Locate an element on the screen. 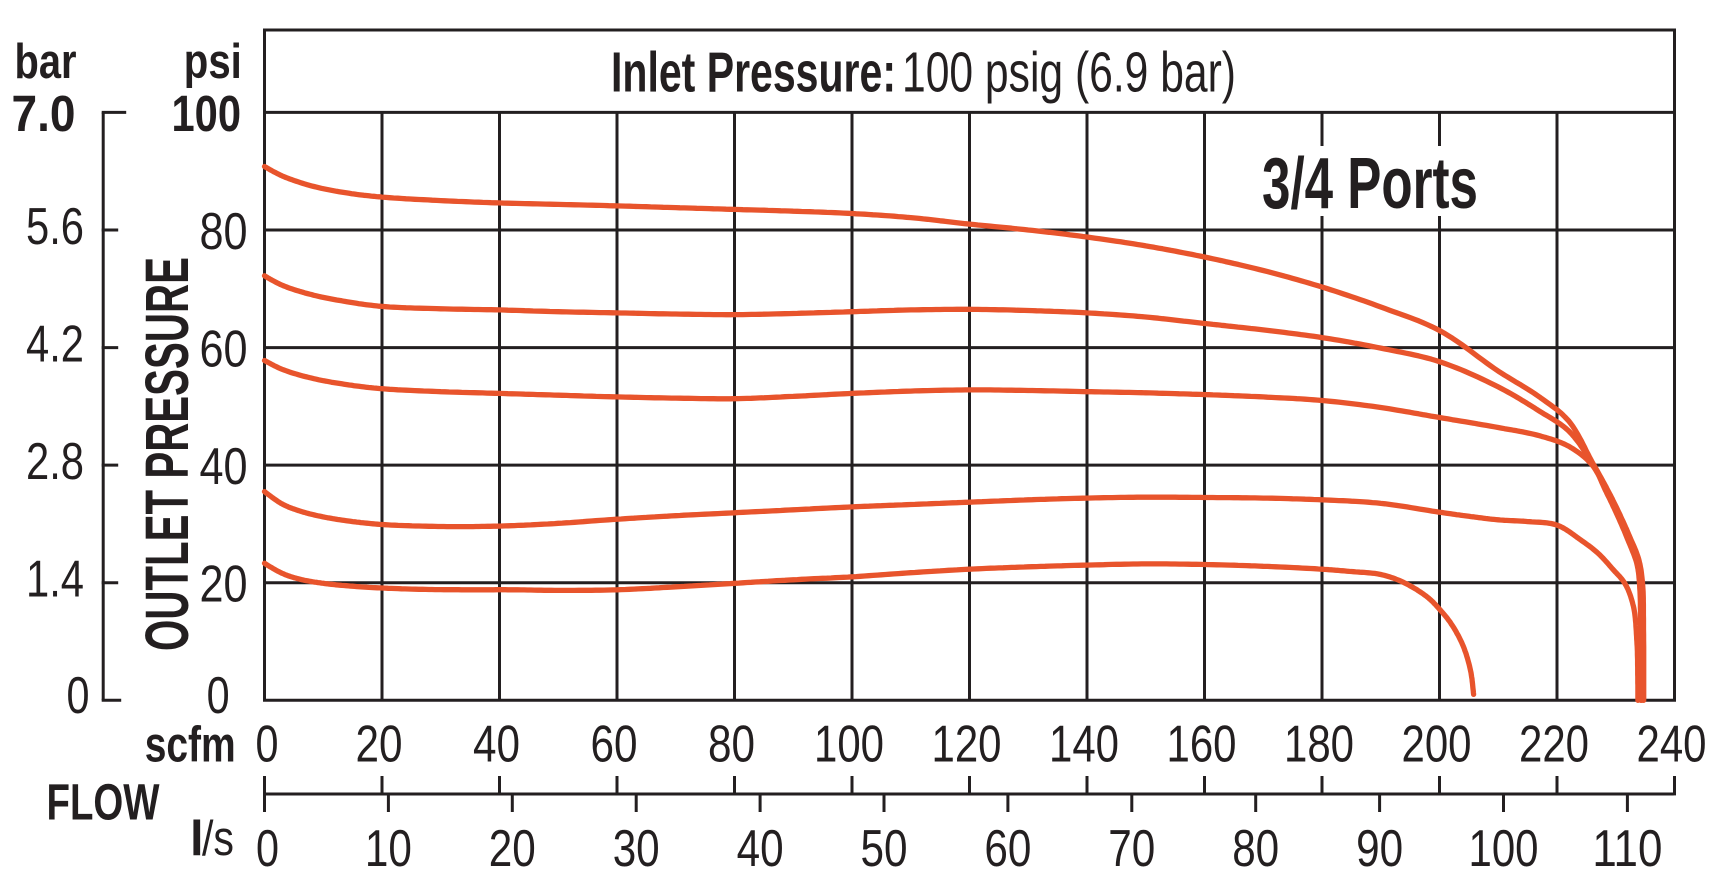  svg-text: 180 is located at coordinates (1319, 744).